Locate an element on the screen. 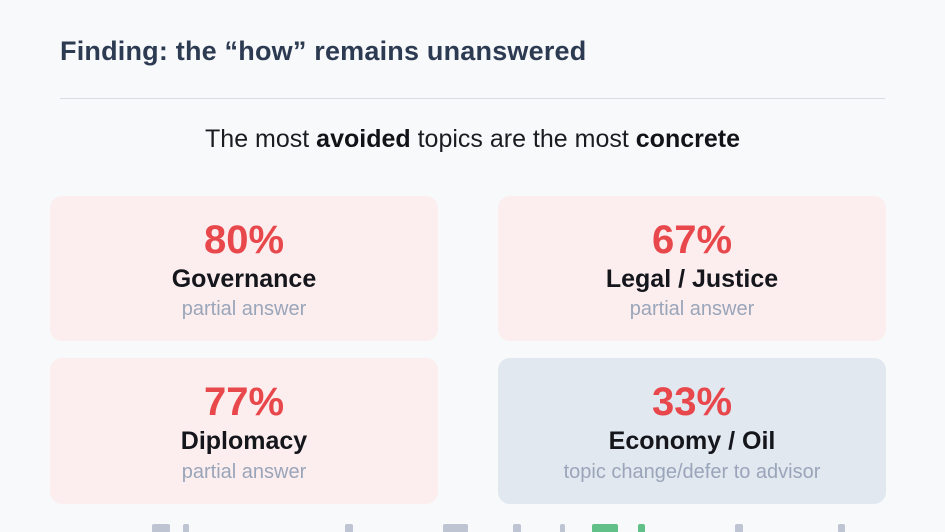 This screenshot has width=945, height=532. stat-note: topic change/defer to advisor is located at coordinates (692, 471).